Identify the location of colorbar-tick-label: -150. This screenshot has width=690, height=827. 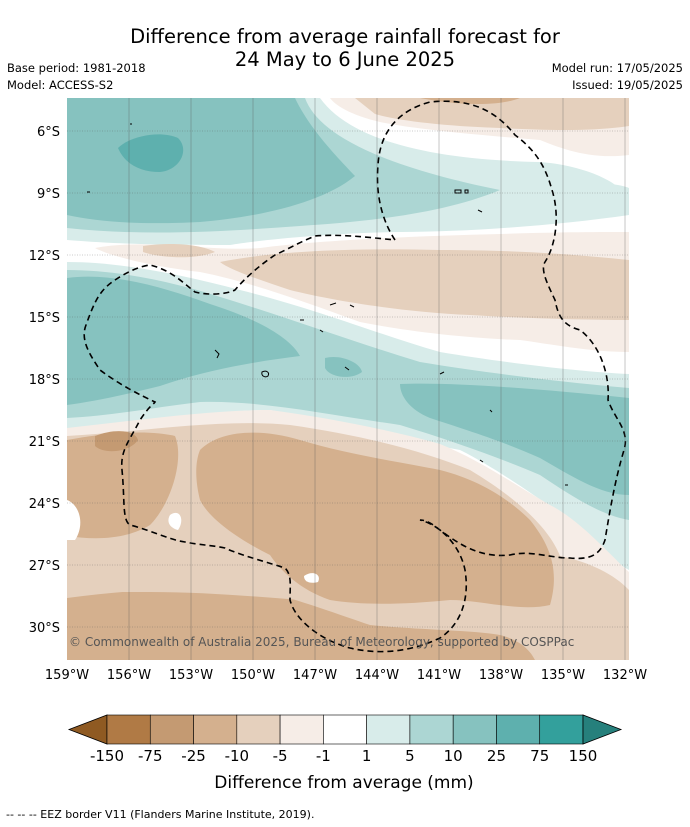
(107, 756).